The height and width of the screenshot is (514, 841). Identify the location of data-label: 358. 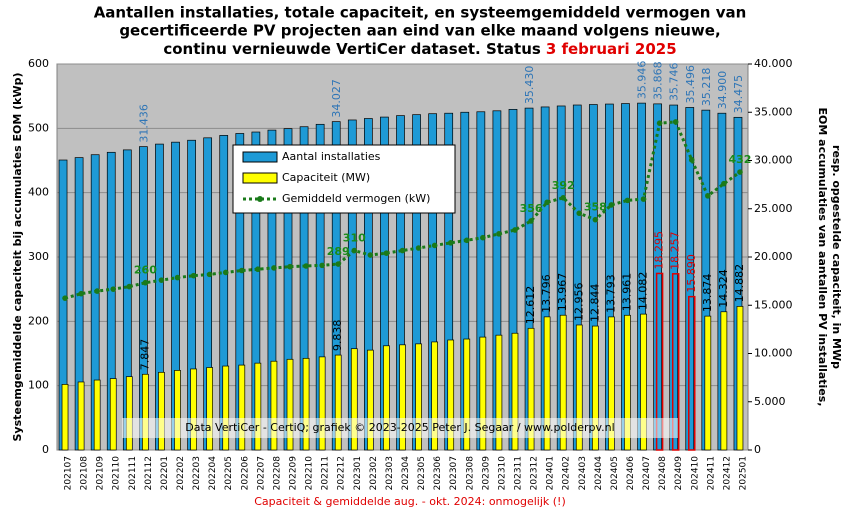
(595, 207).